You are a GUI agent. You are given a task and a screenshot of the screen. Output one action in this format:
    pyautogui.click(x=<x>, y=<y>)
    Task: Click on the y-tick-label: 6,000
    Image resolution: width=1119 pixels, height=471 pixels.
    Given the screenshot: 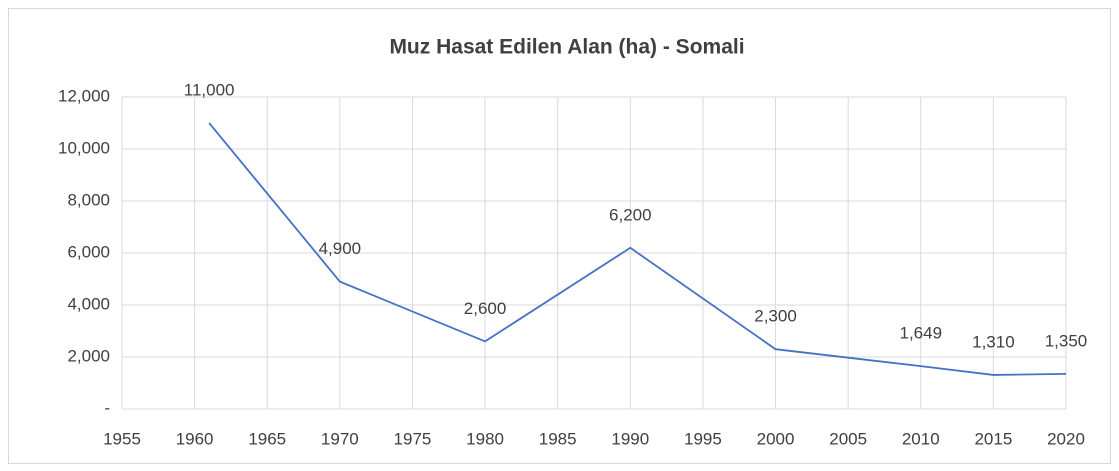 What is the action you would take?
    pyautogui.click(x=88, y=251)
    